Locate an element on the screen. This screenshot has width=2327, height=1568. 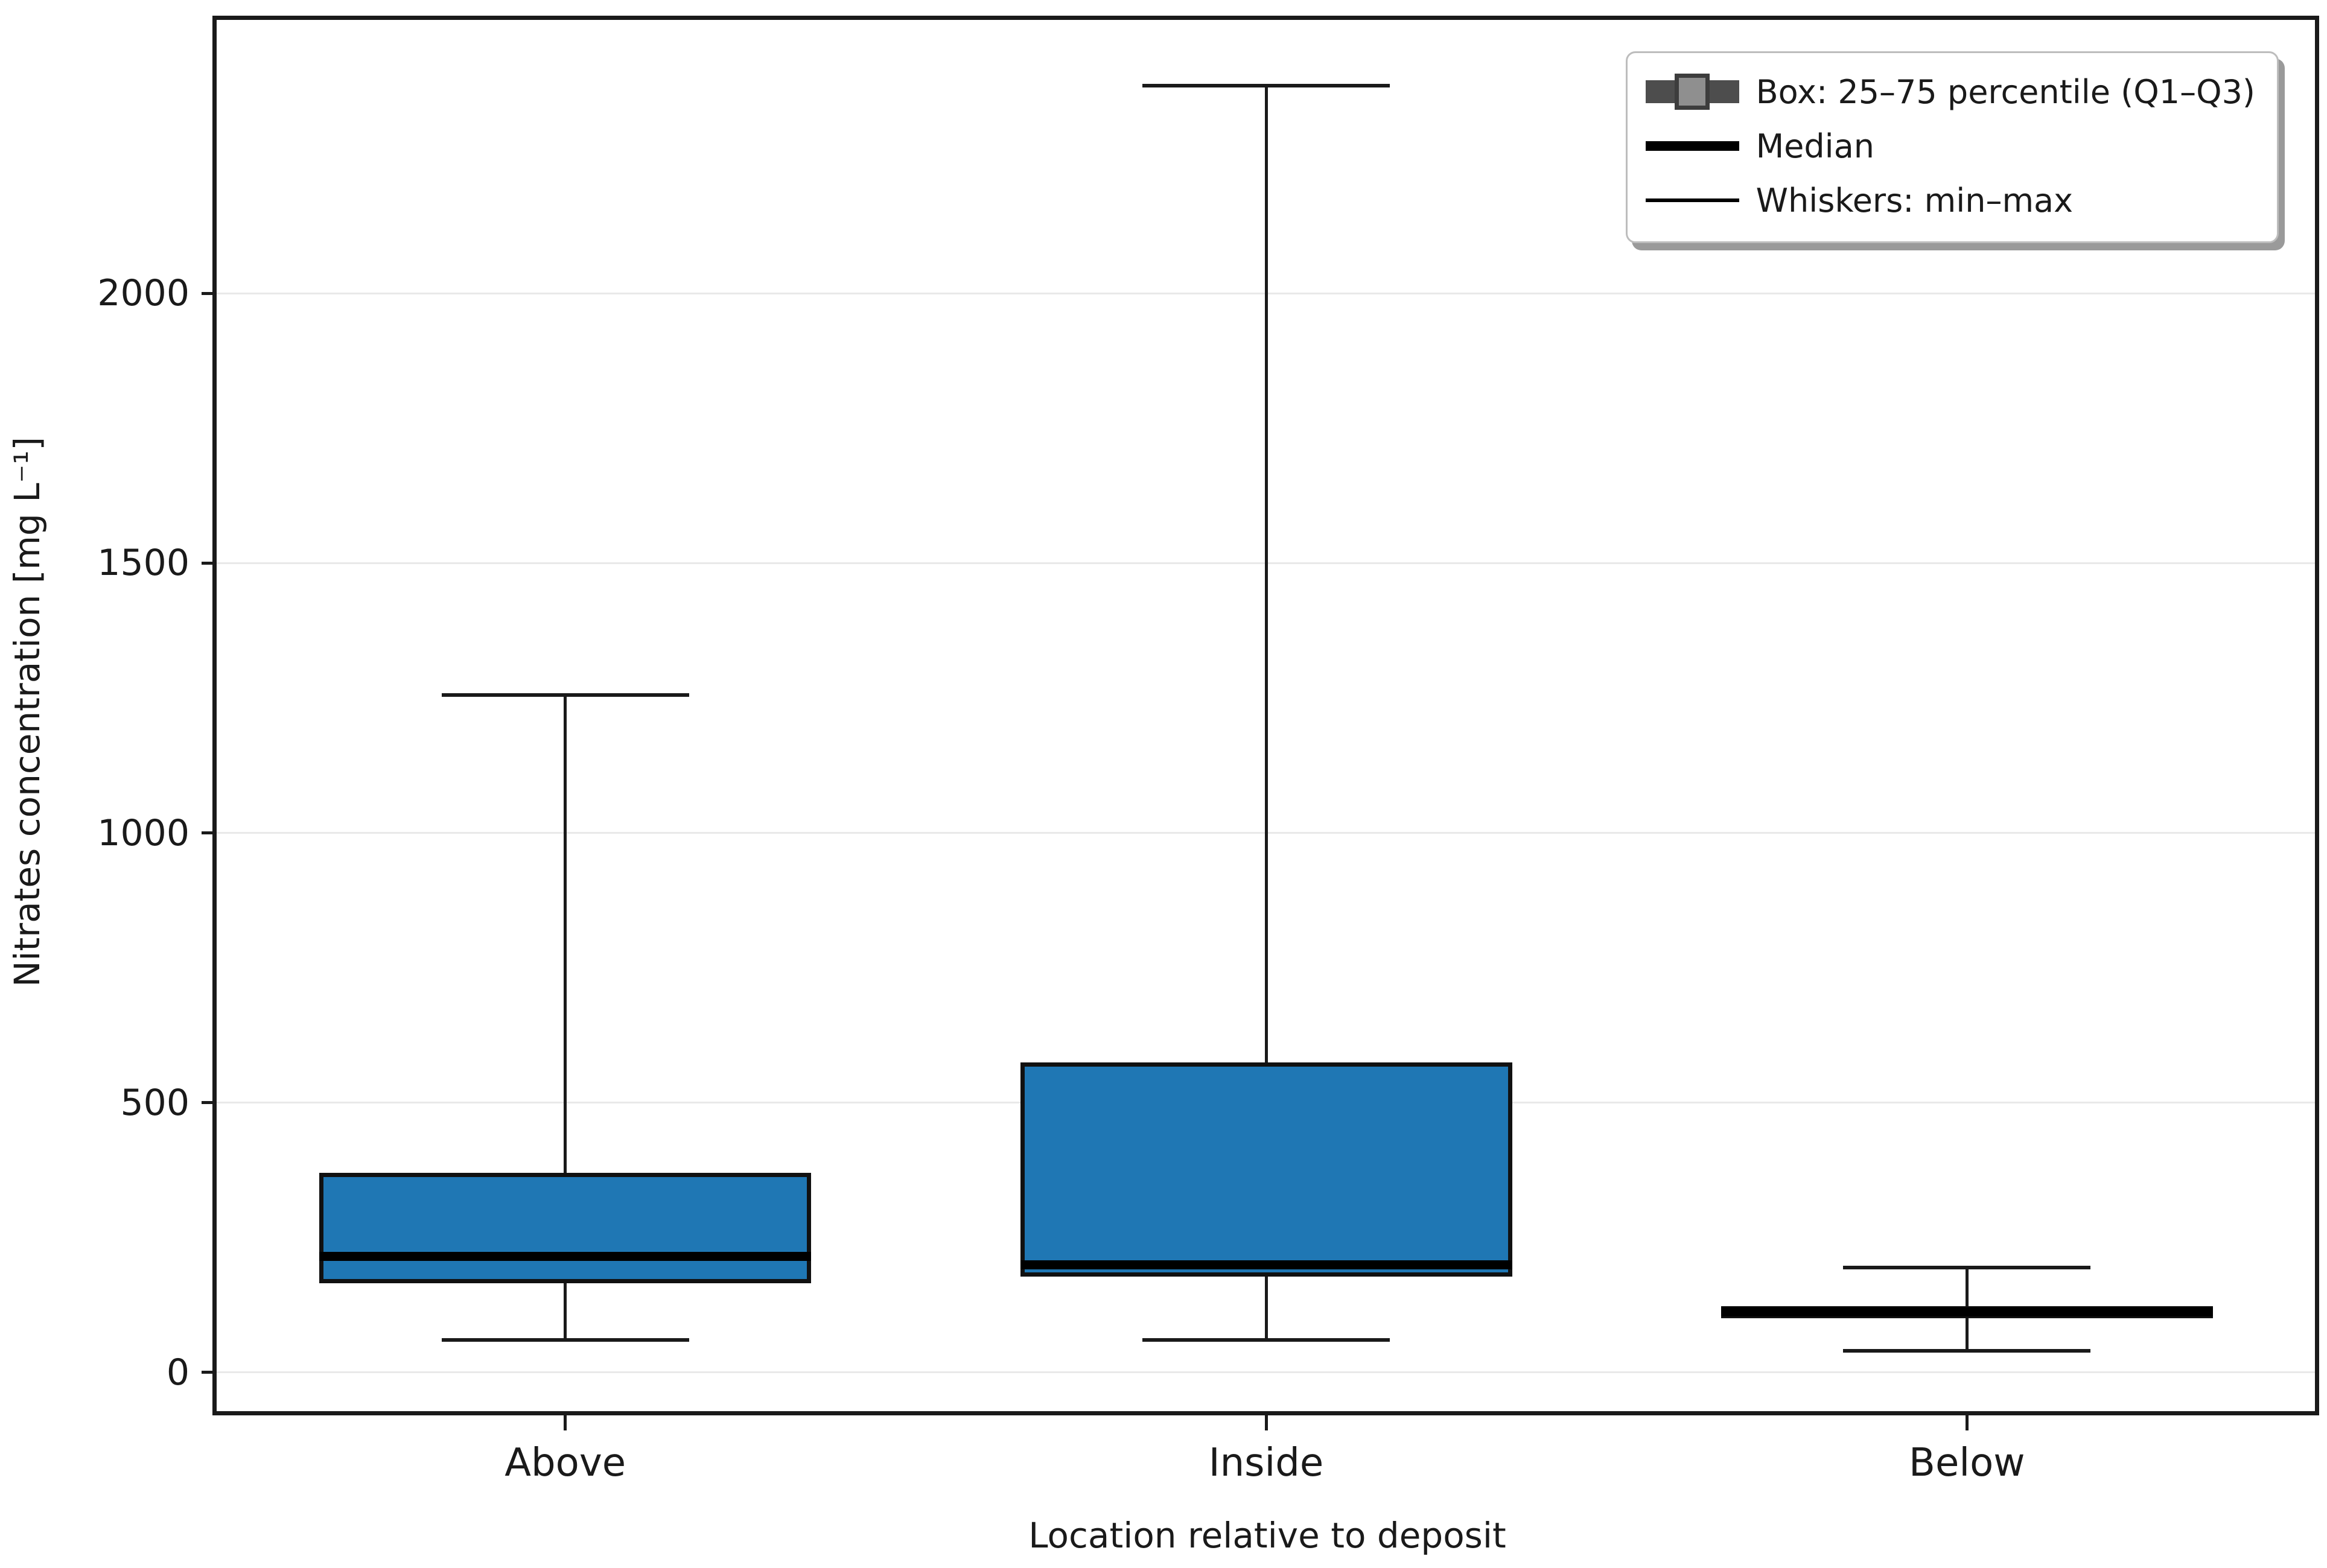
legend-item-median: Median is located at coordinates (1950, 146).